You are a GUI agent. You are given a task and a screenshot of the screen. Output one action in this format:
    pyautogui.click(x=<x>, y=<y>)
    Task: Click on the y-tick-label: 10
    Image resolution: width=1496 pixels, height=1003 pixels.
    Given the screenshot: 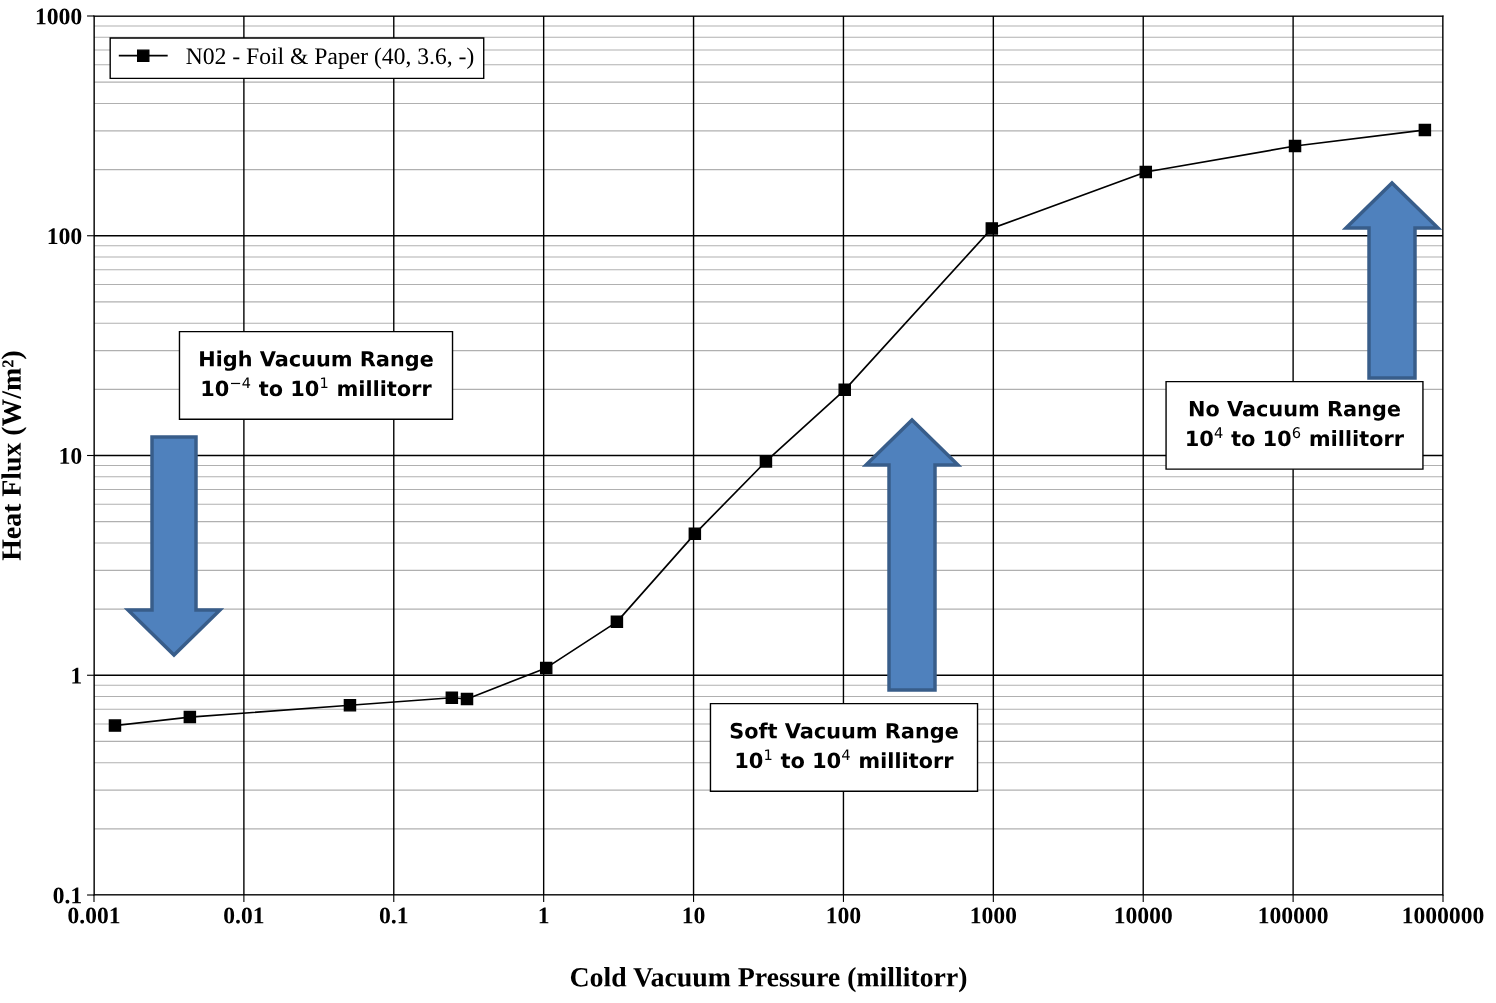 What is the action you would take?
    pyautogui.click(x=71, y=455)
    